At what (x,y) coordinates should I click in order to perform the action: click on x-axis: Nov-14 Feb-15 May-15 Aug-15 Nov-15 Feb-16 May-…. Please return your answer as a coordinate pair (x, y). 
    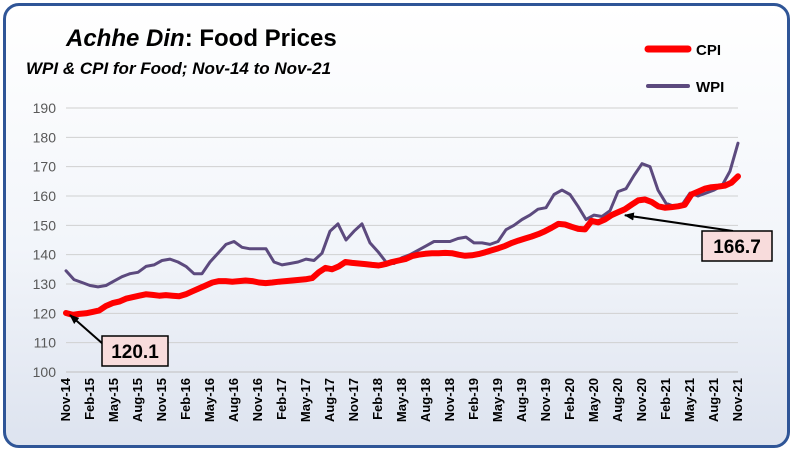
    Looking at the image, I should click on (401, 399).